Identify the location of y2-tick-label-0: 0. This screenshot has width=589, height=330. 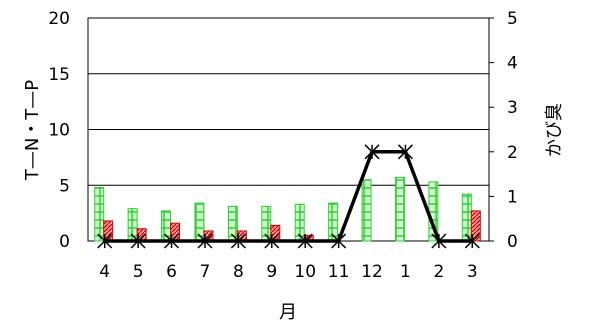
(512, 242).